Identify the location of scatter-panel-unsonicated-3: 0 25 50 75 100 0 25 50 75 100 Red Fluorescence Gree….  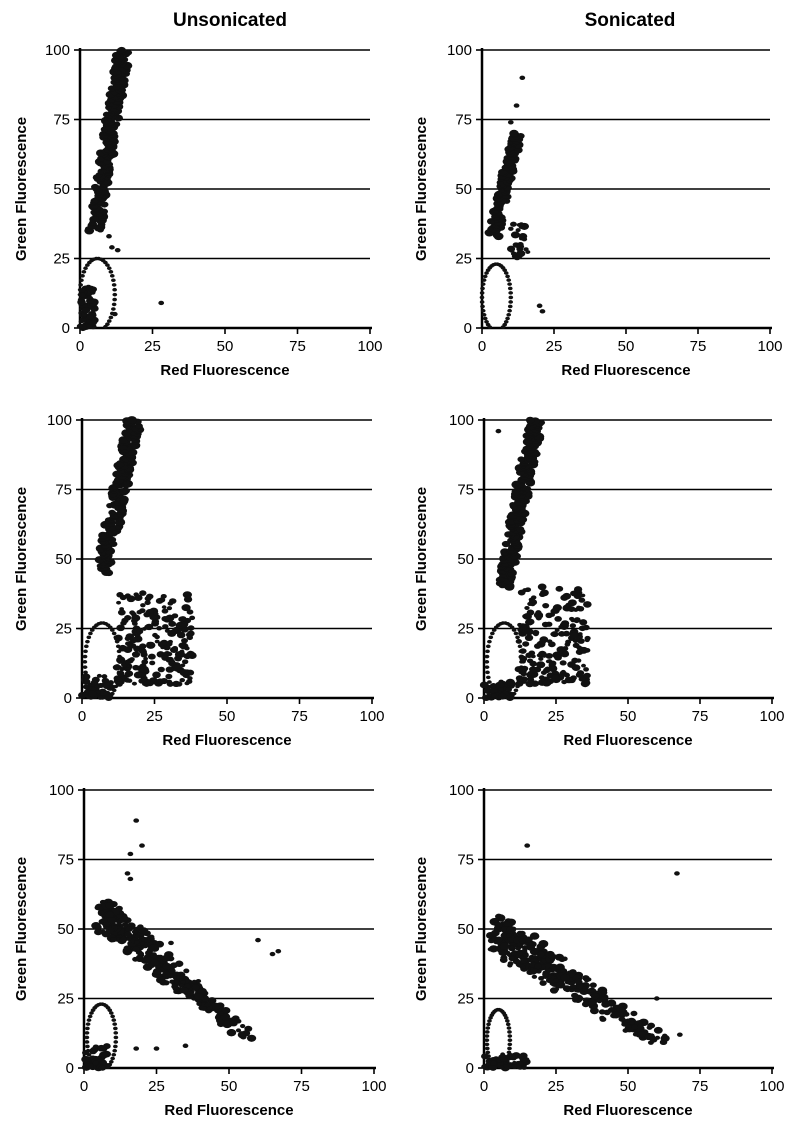
(200, 950).